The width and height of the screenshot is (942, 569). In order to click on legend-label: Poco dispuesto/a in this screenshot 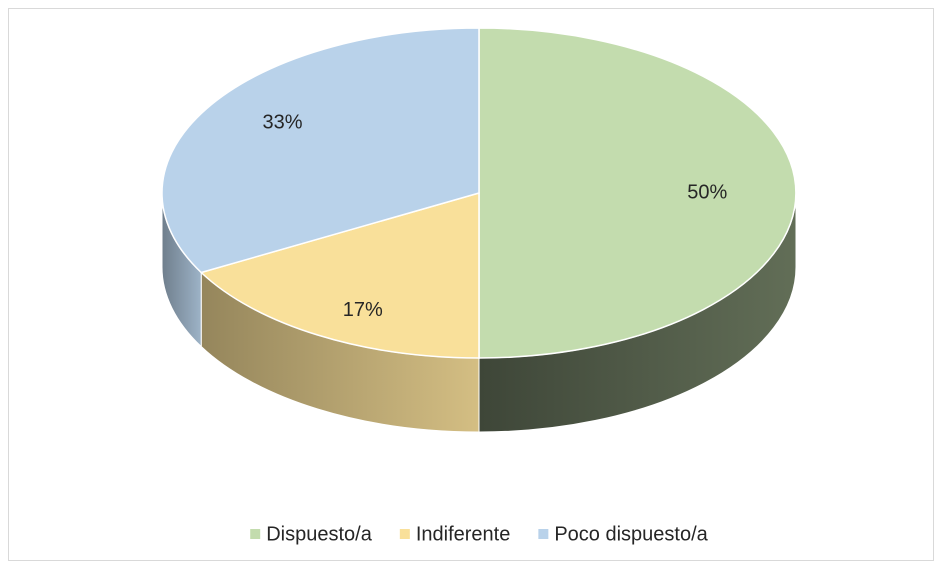, I will do `click(631, 534)`.